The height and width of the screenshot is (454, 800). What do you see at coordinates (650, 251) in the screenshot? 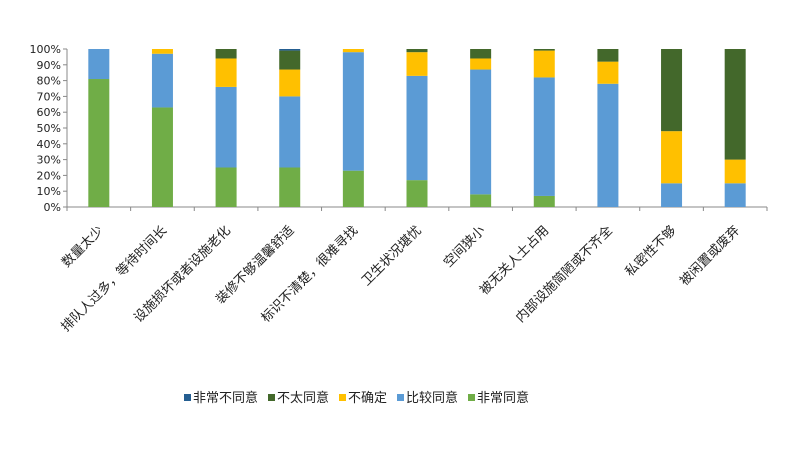
I see `x-category-label: 私密性不够` at bounding box center [650, 251].